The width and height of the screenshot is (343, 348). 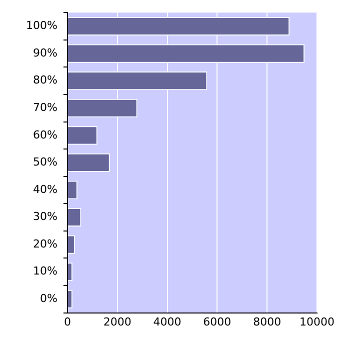 What do you see at coordinates (267, 321) in the screenshot?
I see `x-tick-label: 8000` at bounding box center [267, 321].